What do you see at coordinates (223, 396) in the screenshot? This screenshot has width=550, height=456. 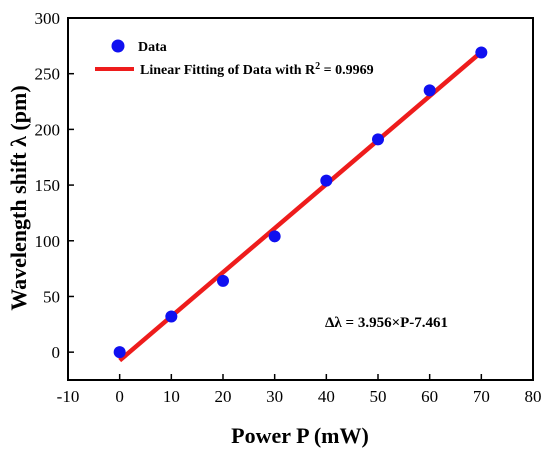 I see `x-tick-label: 20` at bounding box center [223, 396].